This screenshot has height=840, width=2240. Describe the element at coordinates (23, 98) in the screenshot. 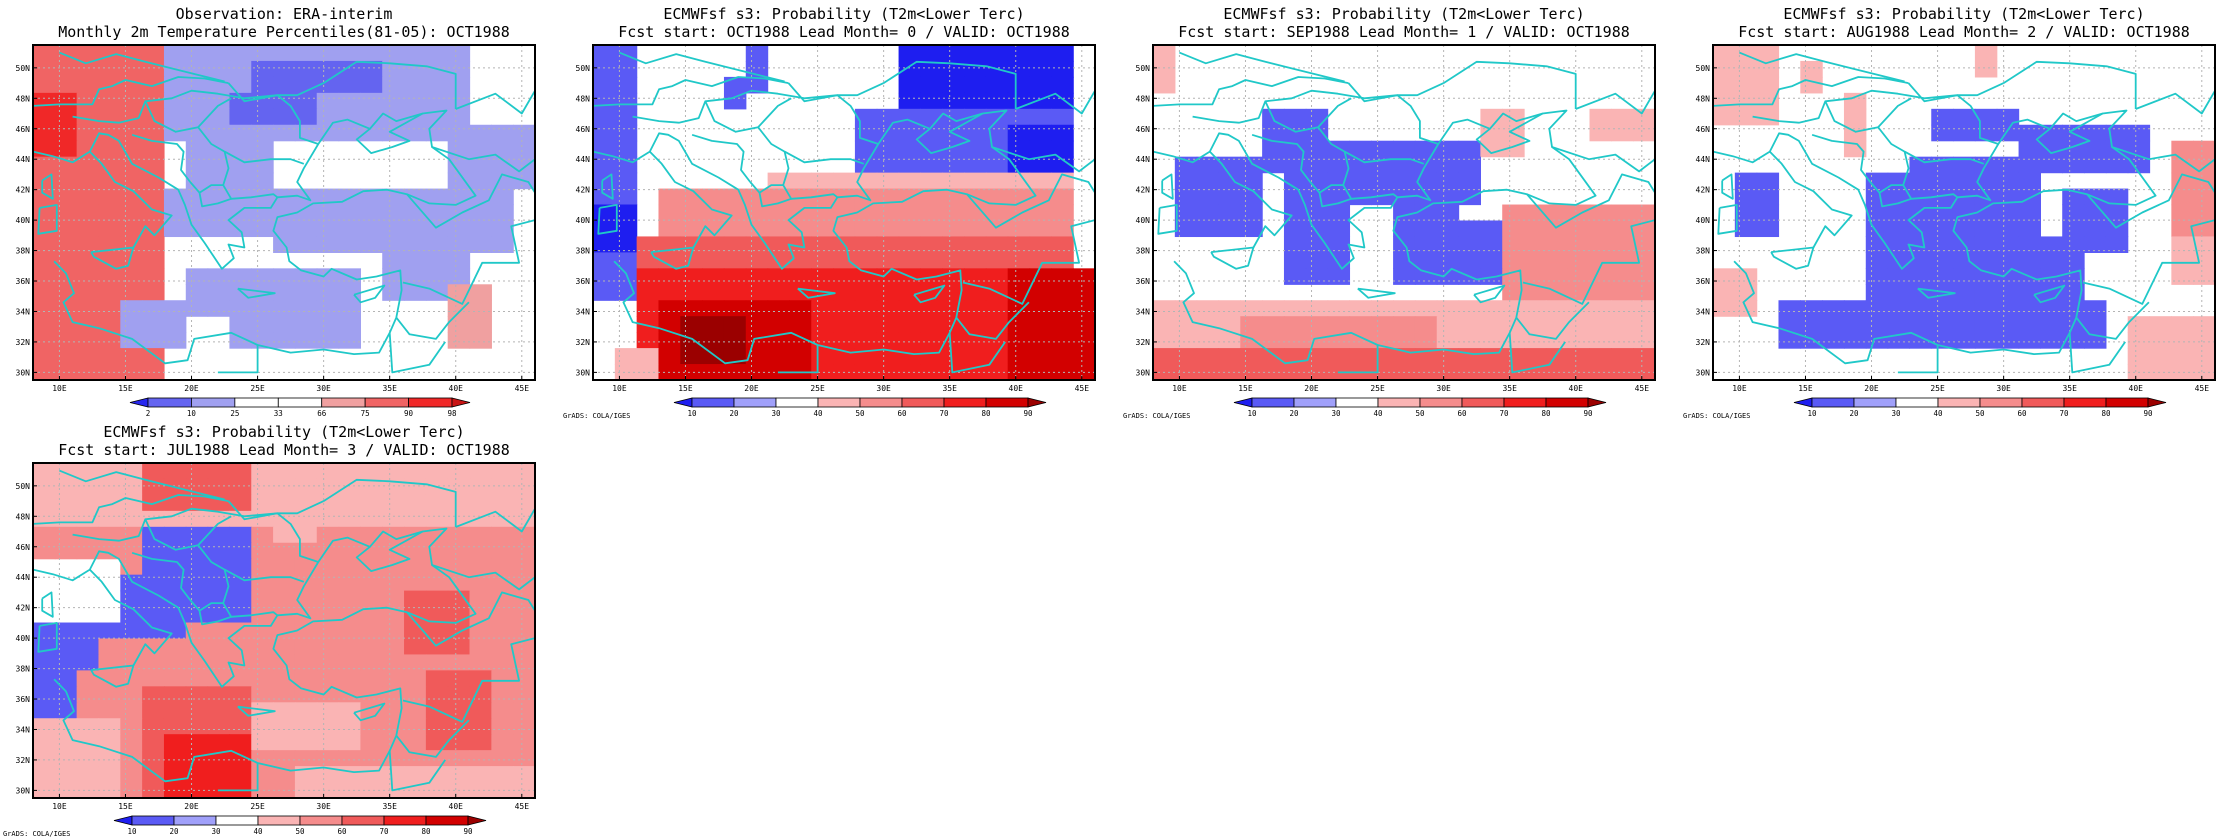

I see `y-tick-label: 48N` at that location.